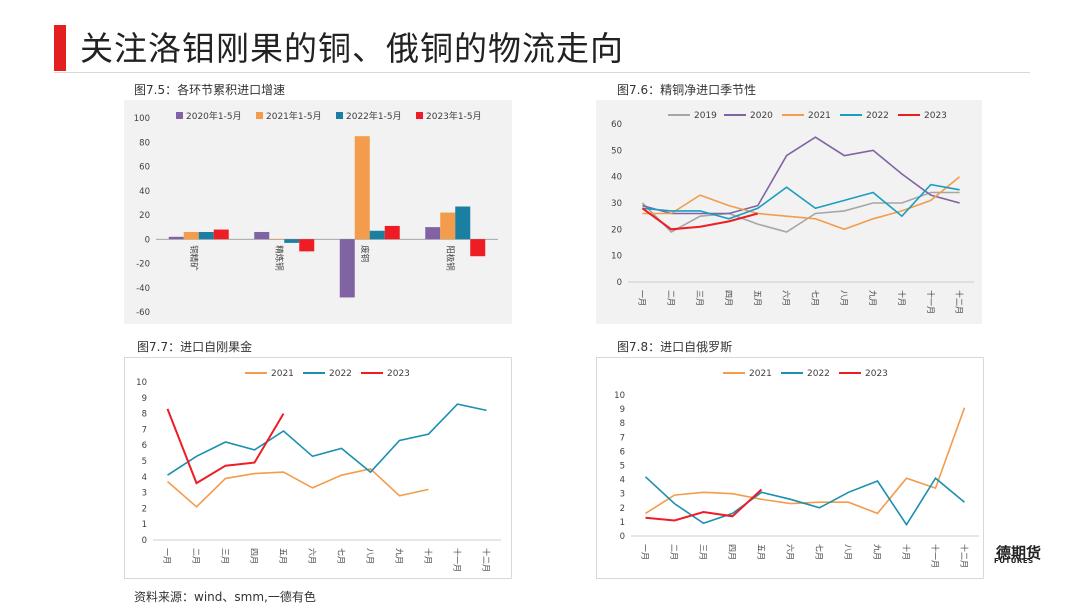 The width and height of the screenshot is (1080, 608). Describe the element at coordinates (294, 116) in the screenshot. I see `legend-label-1: 2021年1-5月` at that location.